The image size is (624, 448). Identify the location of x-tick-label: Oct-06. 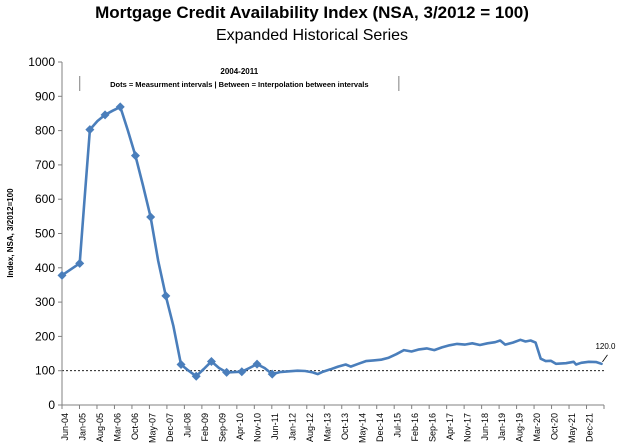
(135, 426).